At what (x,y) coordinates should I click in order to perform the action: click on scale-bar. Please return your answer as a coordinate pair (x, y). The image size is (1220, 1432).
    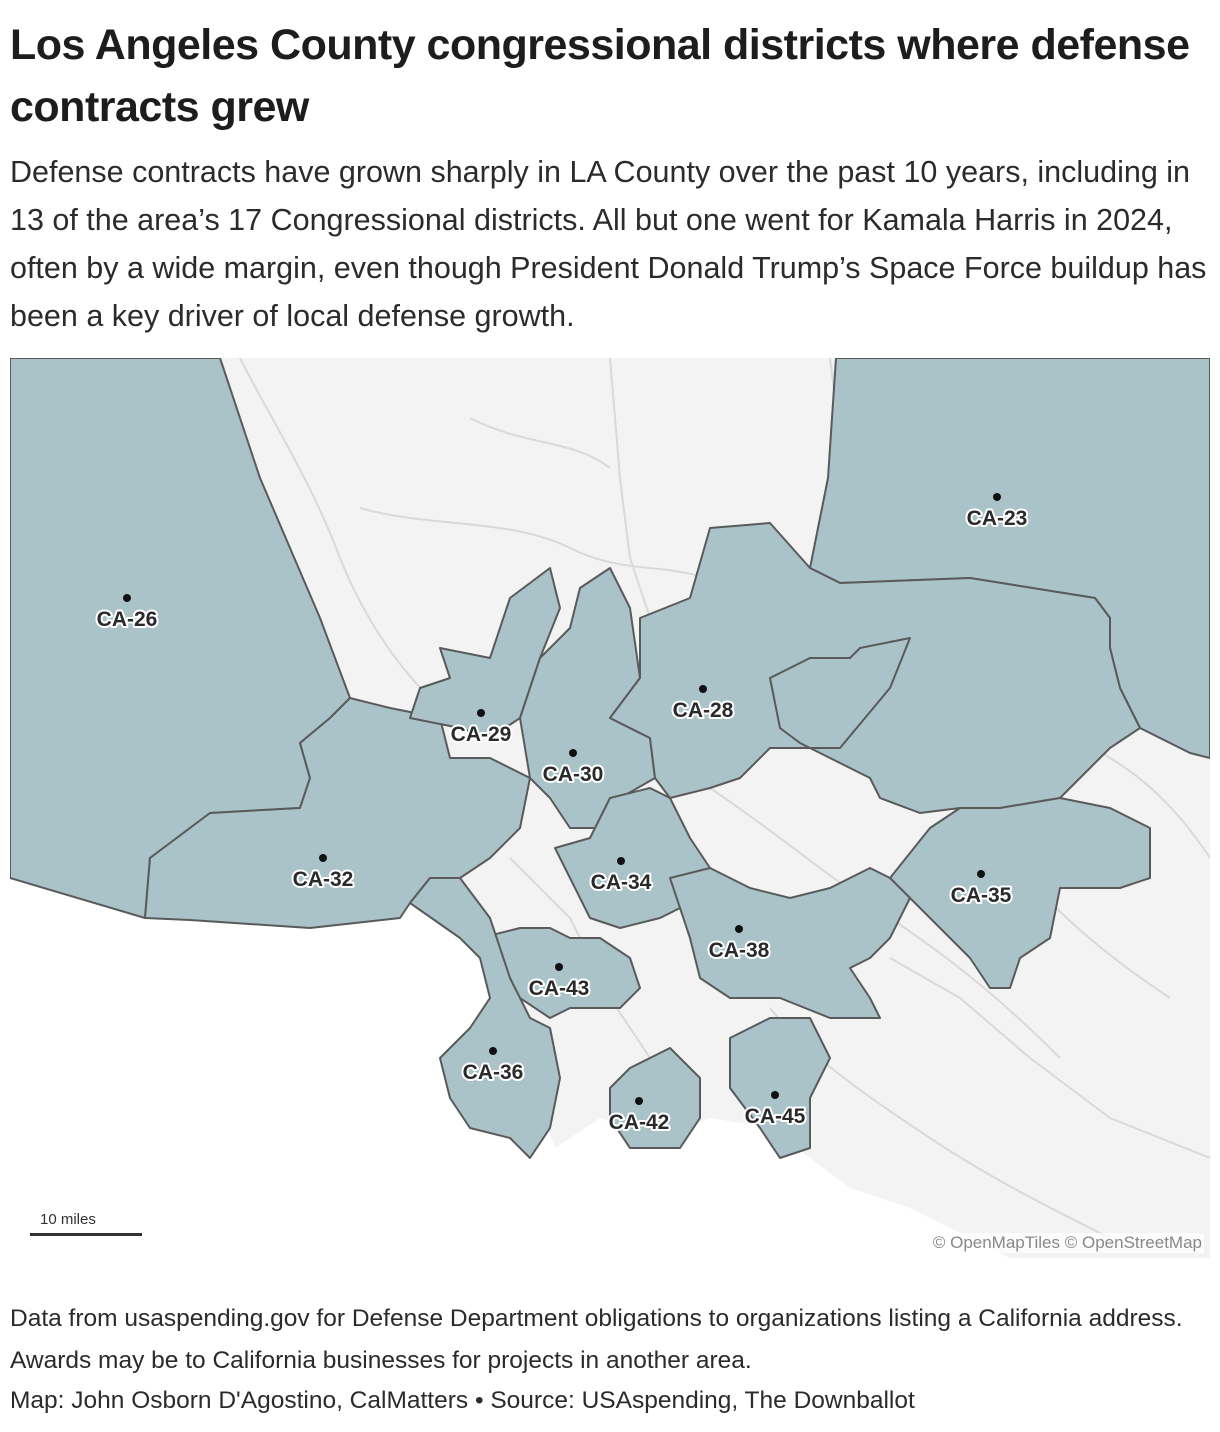
    Looking at the image, I should click on (86, 1234).